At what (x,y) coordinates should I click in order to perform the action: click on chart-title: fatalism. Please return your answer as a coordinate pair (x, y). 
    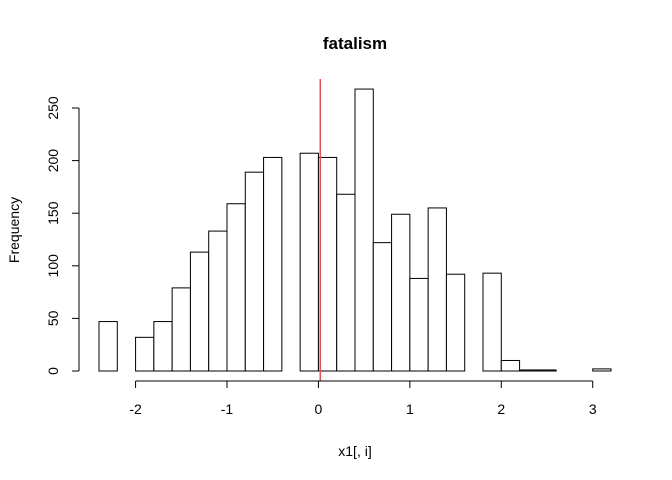
    Looking at the image, I should click on (355, 43).